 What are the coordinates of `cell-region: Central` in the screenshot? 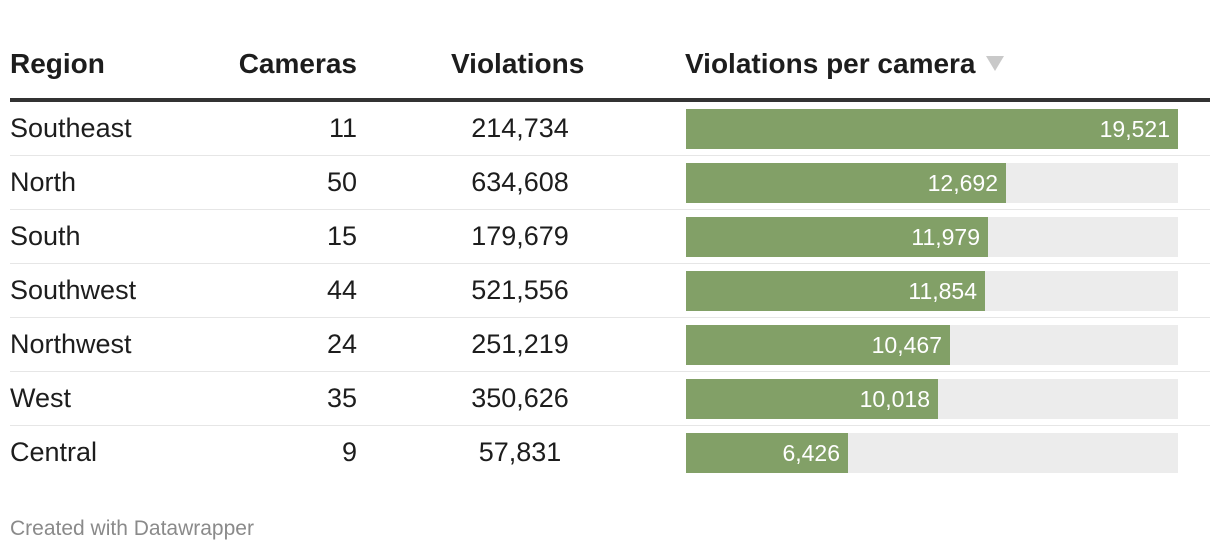 It's located at (54, 452).